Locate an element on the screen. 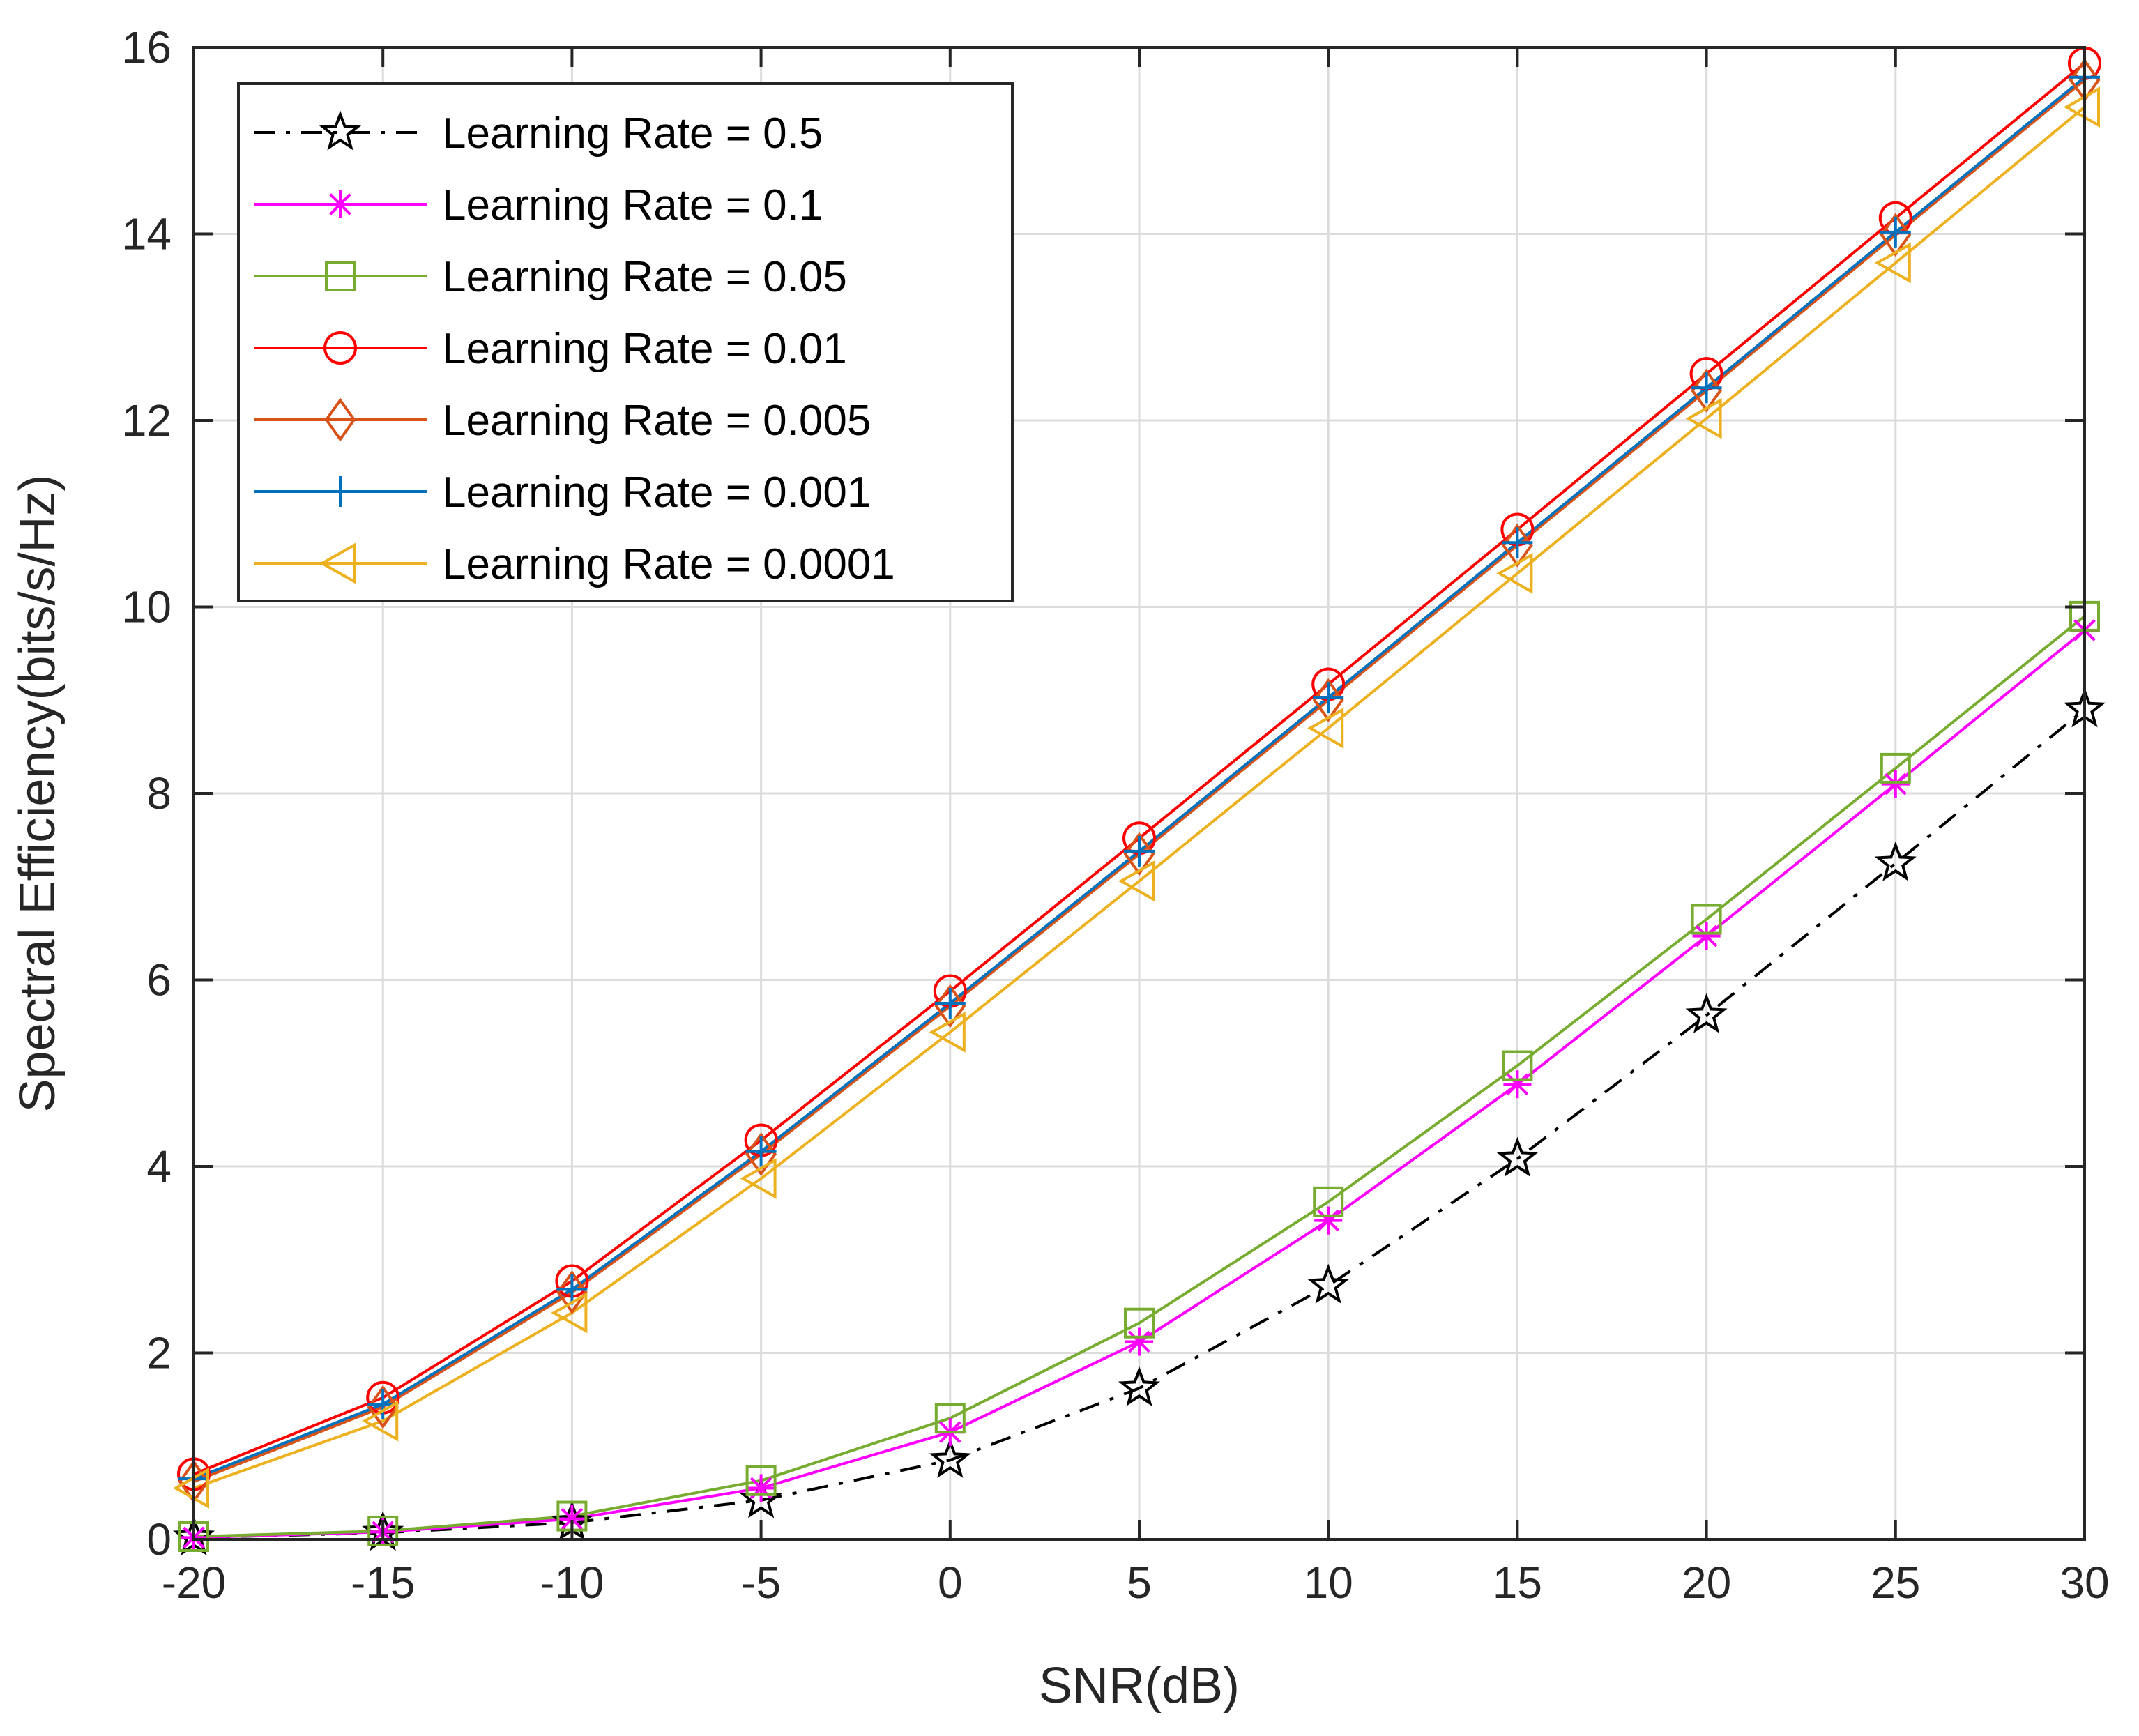  y-axis-title: Spectral Efficiency(bits/s/Hz) is located at coordinates (38, 794).